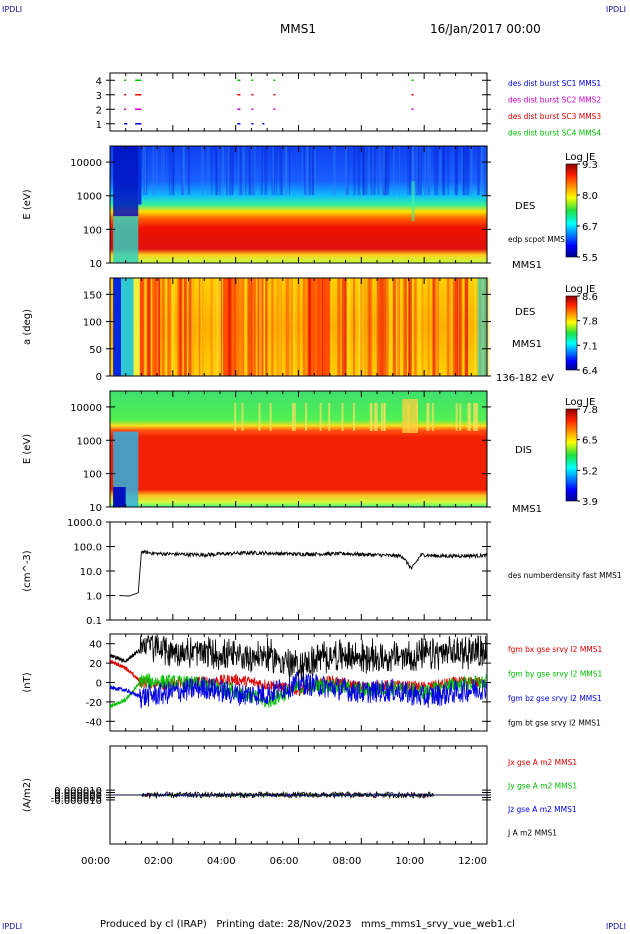 The width and height of the screenshot is (630, 934). Describe the element at coordinates (539, 239) in the screenshot. I see `overlay-label: edp scpot MMS1` at that location.